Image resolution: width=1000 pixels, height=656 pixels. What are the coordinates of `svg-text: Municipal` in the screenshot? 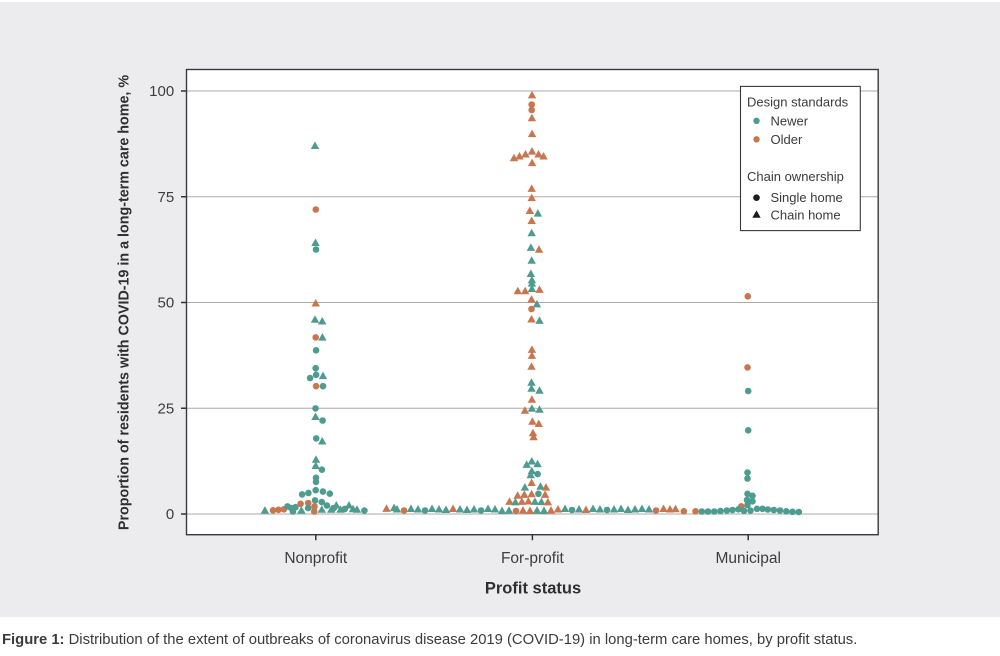 It's located at (747, 558).